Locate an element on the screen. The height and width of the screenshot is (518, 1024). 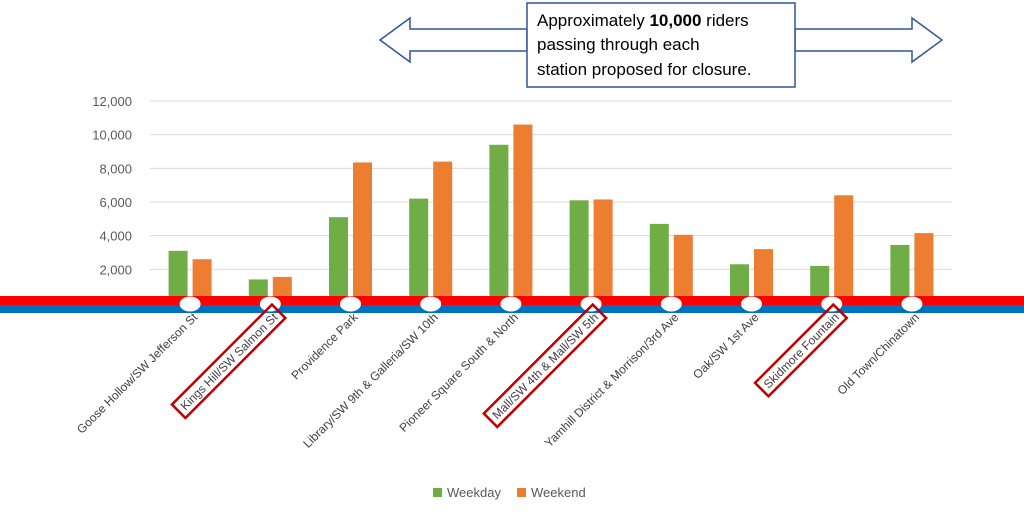
callout-arrow-right is located at coordinates (869, 40).